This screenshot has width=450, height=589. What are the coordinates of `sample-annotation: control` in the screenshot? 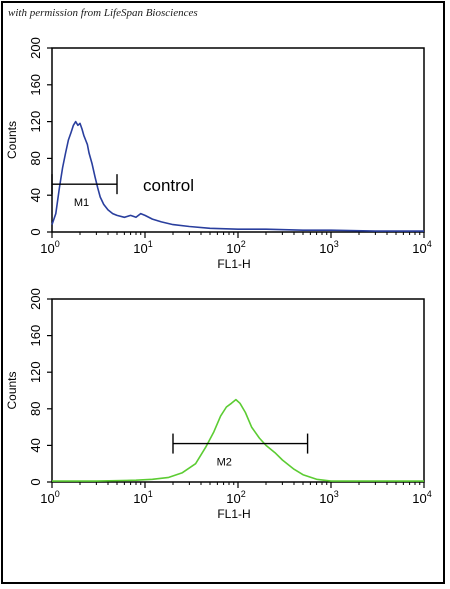 It's located at (168, 185).